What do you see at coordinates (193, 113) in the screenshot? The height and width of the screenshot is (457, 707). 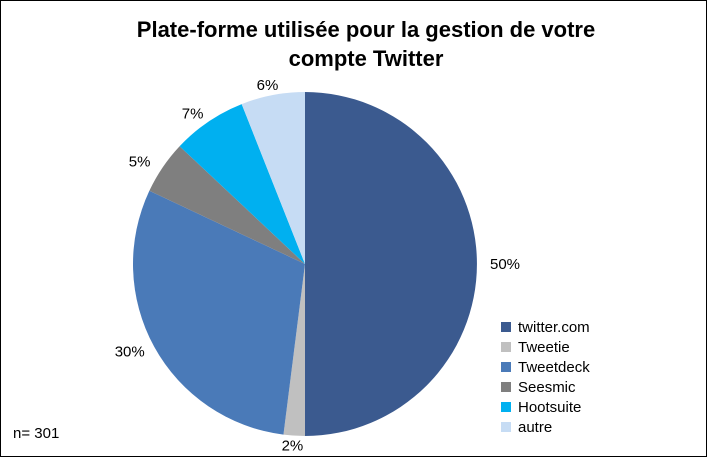 I see `data-label: 7%` at bounding box center [193, 113].